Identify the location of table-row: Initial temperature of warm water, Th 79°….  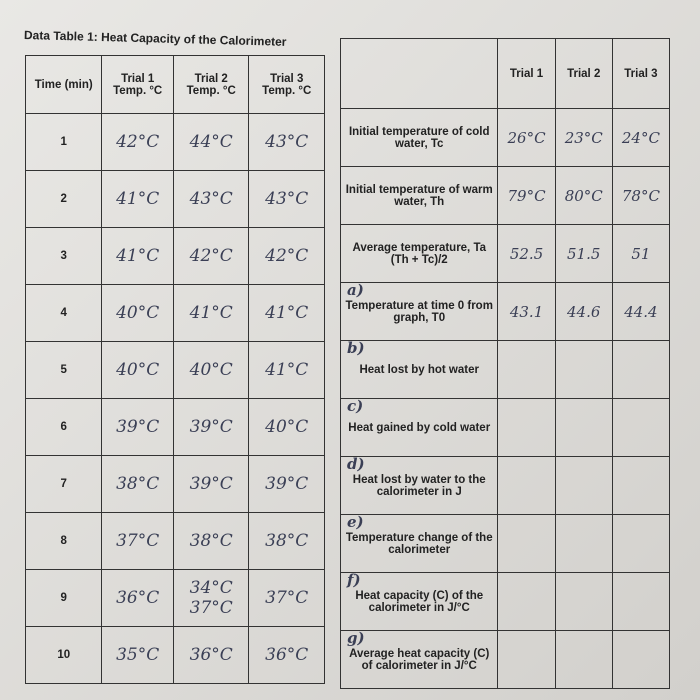
(505, 195).